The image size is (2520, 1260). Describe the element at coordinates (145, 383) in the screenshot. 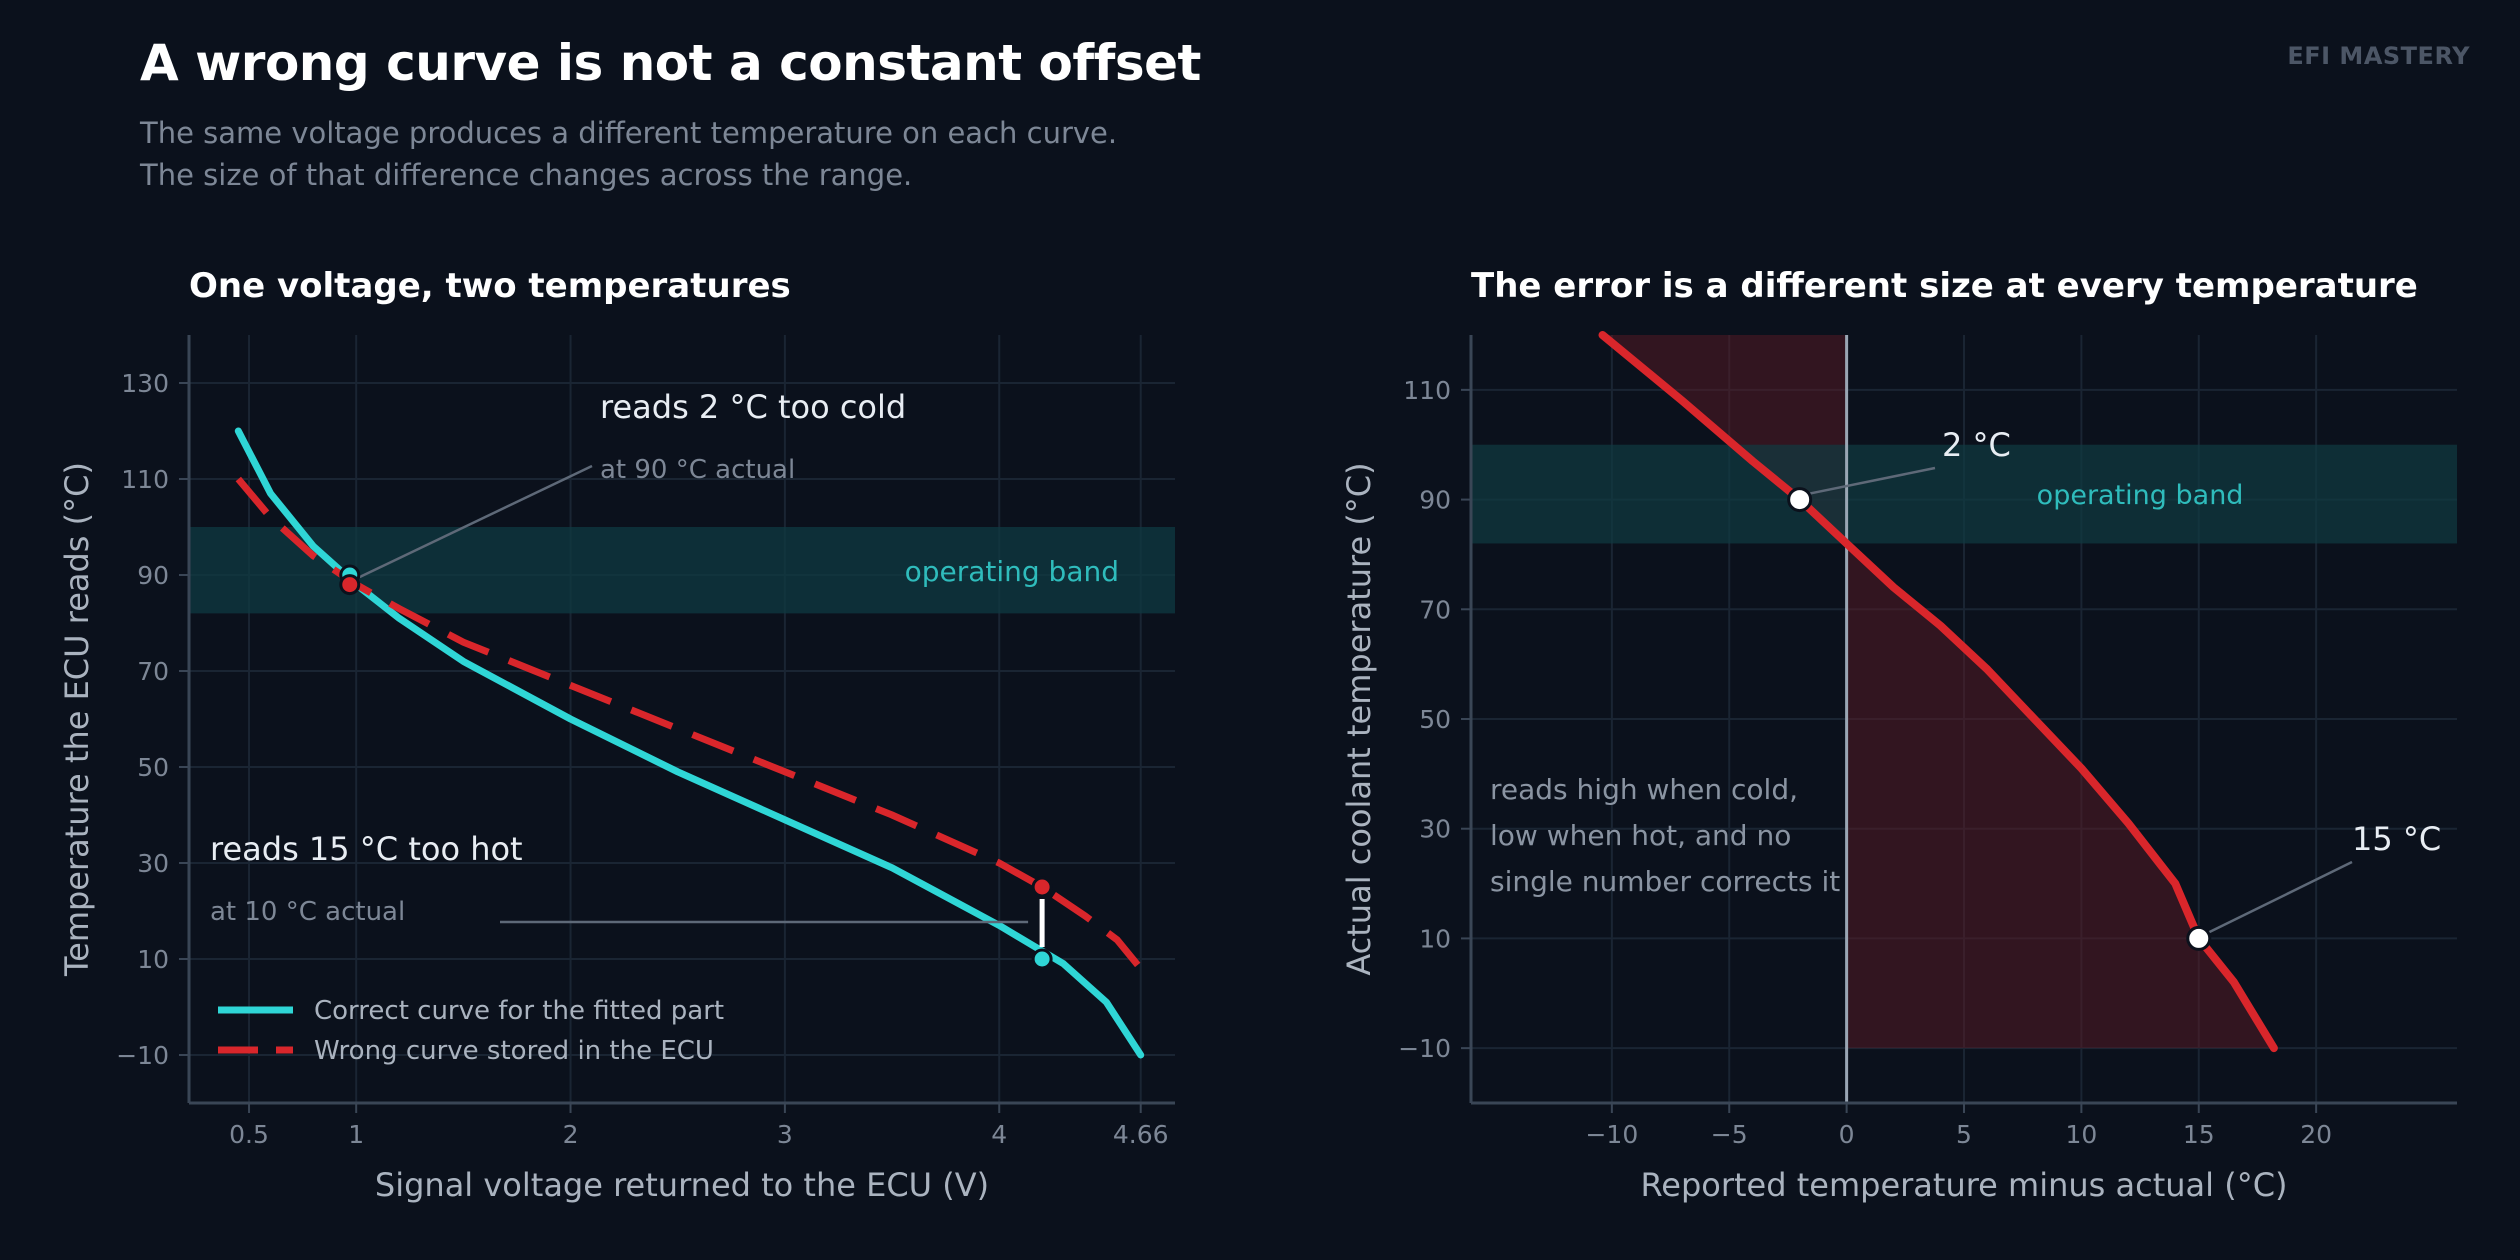

I see `y-tick-label: 130` at that location.